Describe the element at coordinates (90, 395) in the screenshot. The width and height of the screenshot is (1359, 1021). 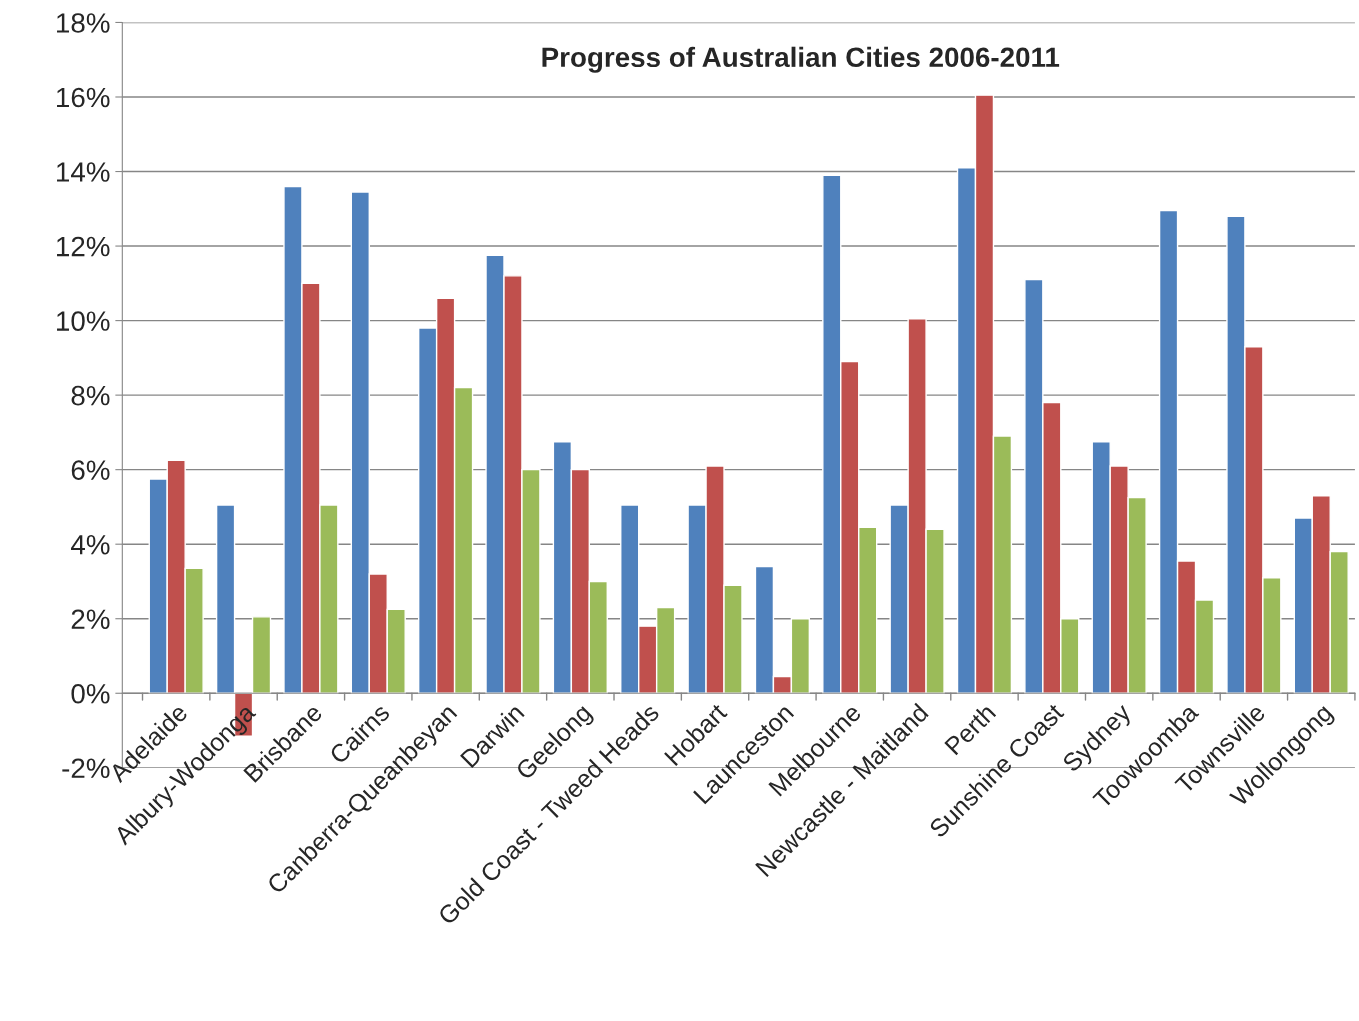
I see `y-tick-label: 8%` at that location.